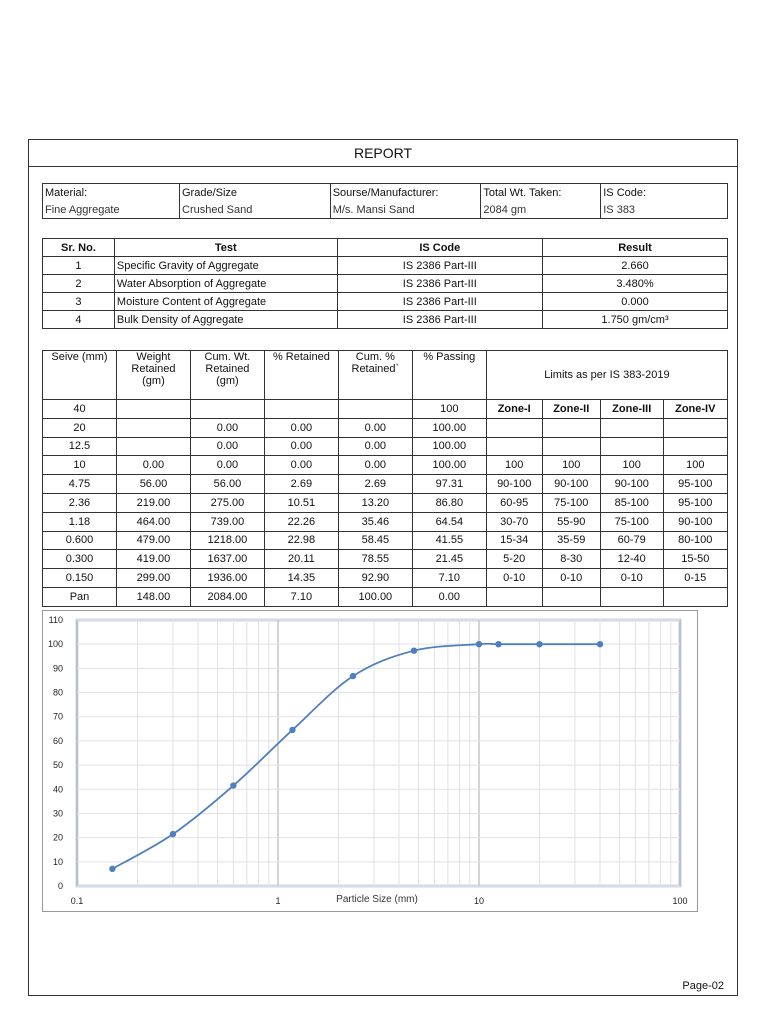 This screenshot has height=1024, width=768. I want to click on tests-cell: 1, so click(78, 265).